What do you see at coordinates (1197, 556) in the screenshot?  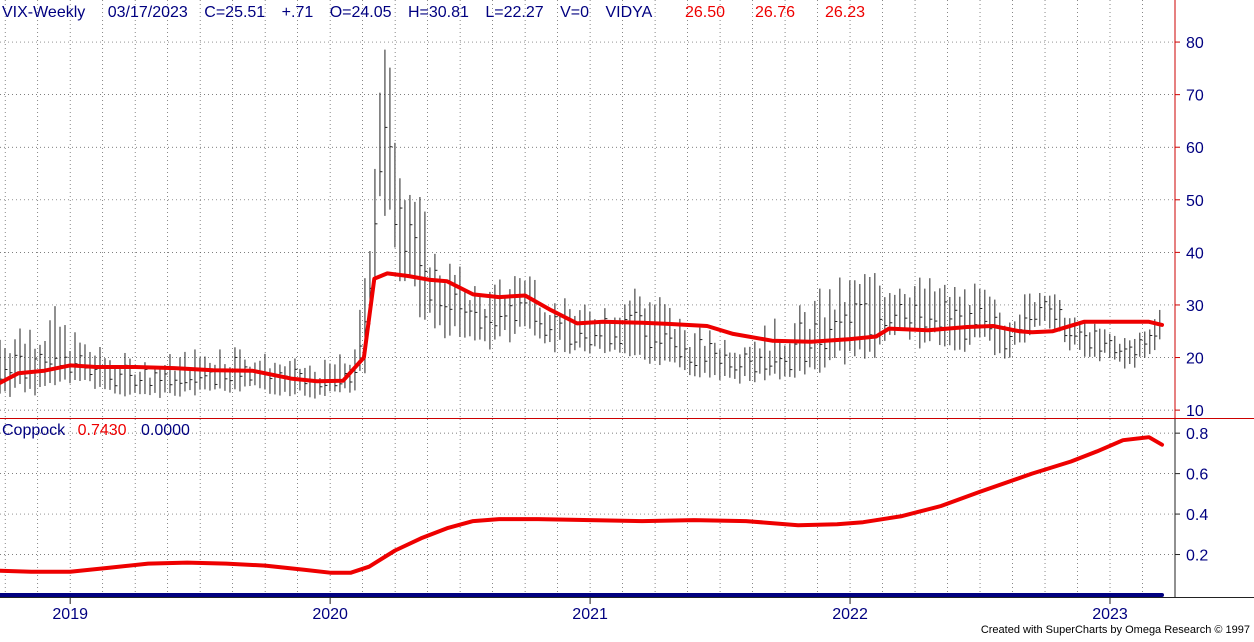 I see `coppock-y-tick-label: 0.2` at bounding box center [1197, 556].